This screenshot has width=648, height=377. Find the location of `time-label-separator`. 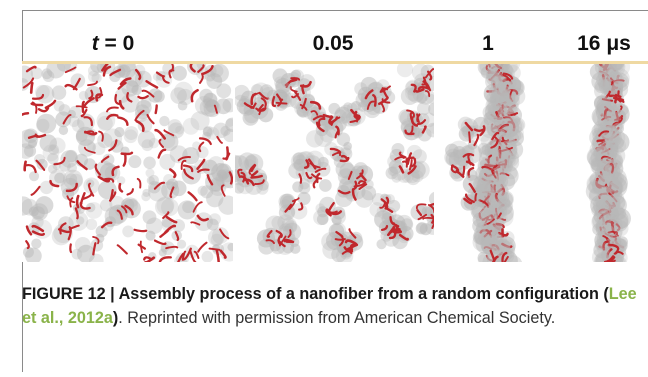

time-label-separator is located at coordinates (335, 62).